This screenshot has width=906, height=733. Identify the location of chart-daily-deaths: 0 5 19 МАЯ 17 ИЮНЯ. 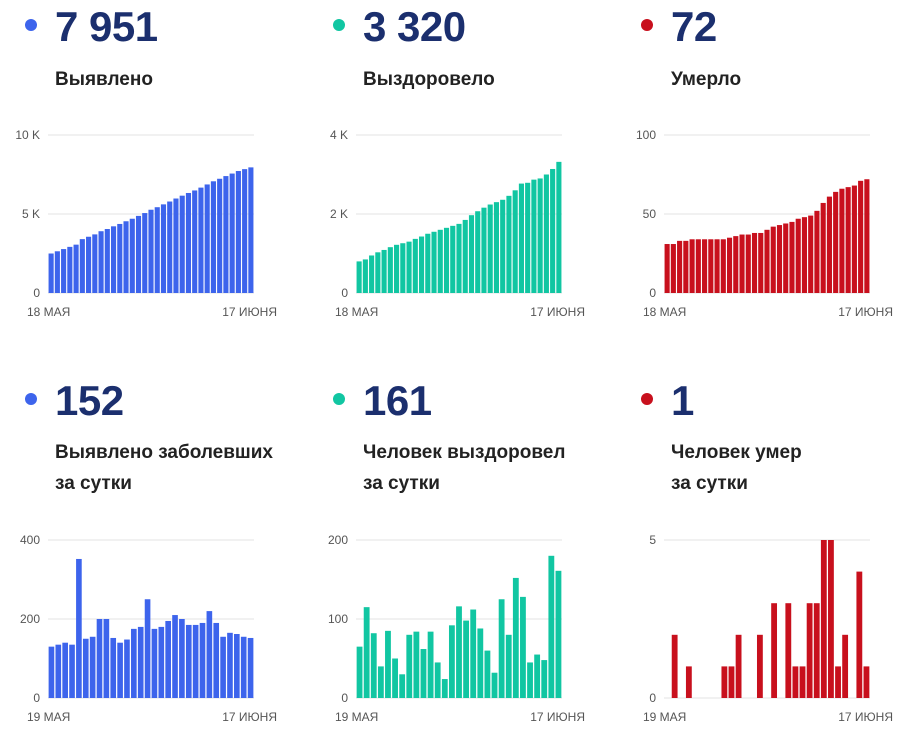
(768, 628).